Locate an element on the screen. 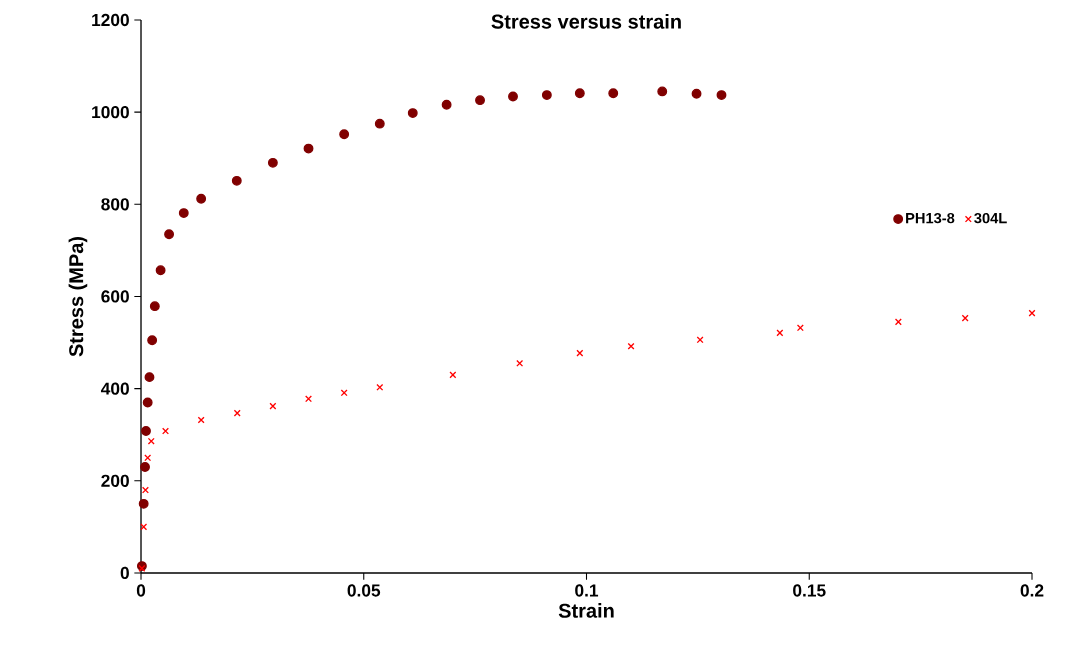 The width and height of the screenshot is (1070, 652). x-tick-label: 0.15 is located at coordinates (809, 590).